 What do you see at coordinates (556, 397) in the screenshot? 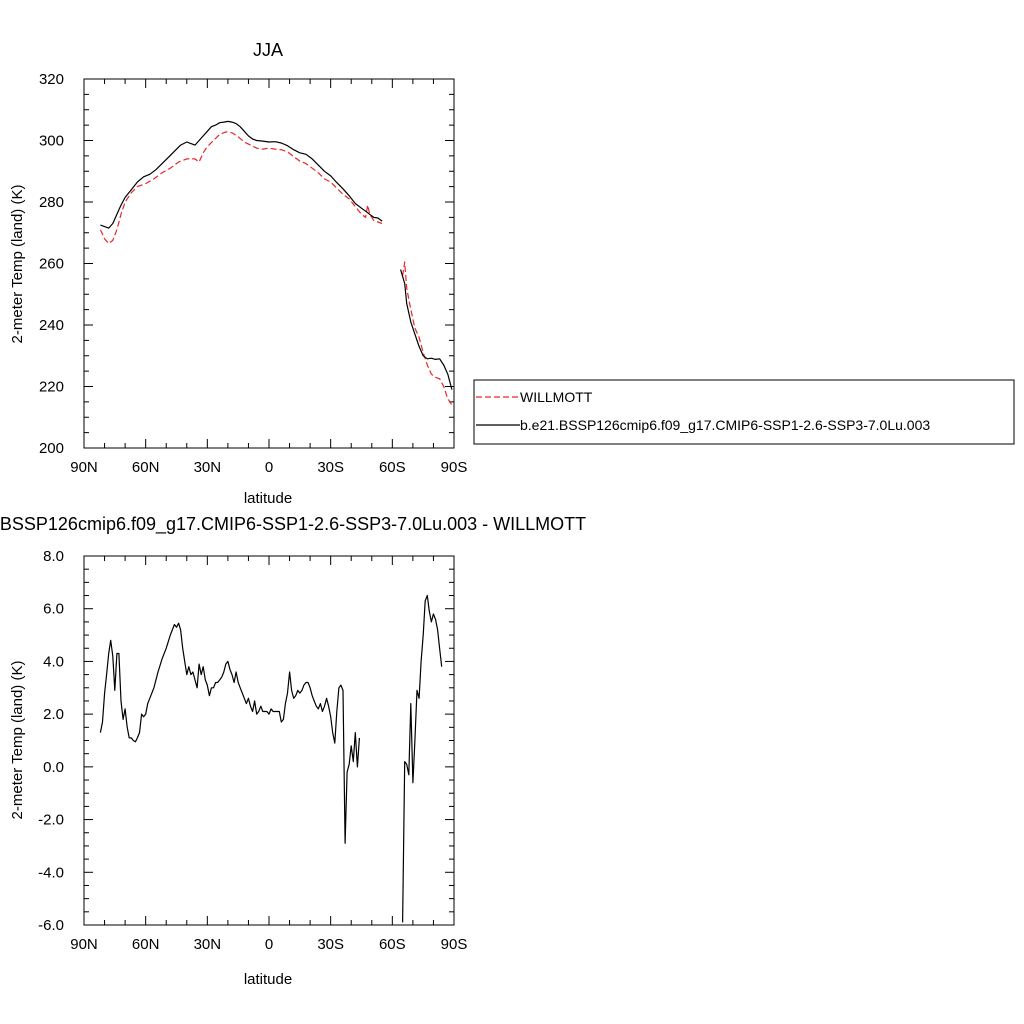
I see `legend-label-willmott: WILLMOTT` at bounding box center [556, 397].